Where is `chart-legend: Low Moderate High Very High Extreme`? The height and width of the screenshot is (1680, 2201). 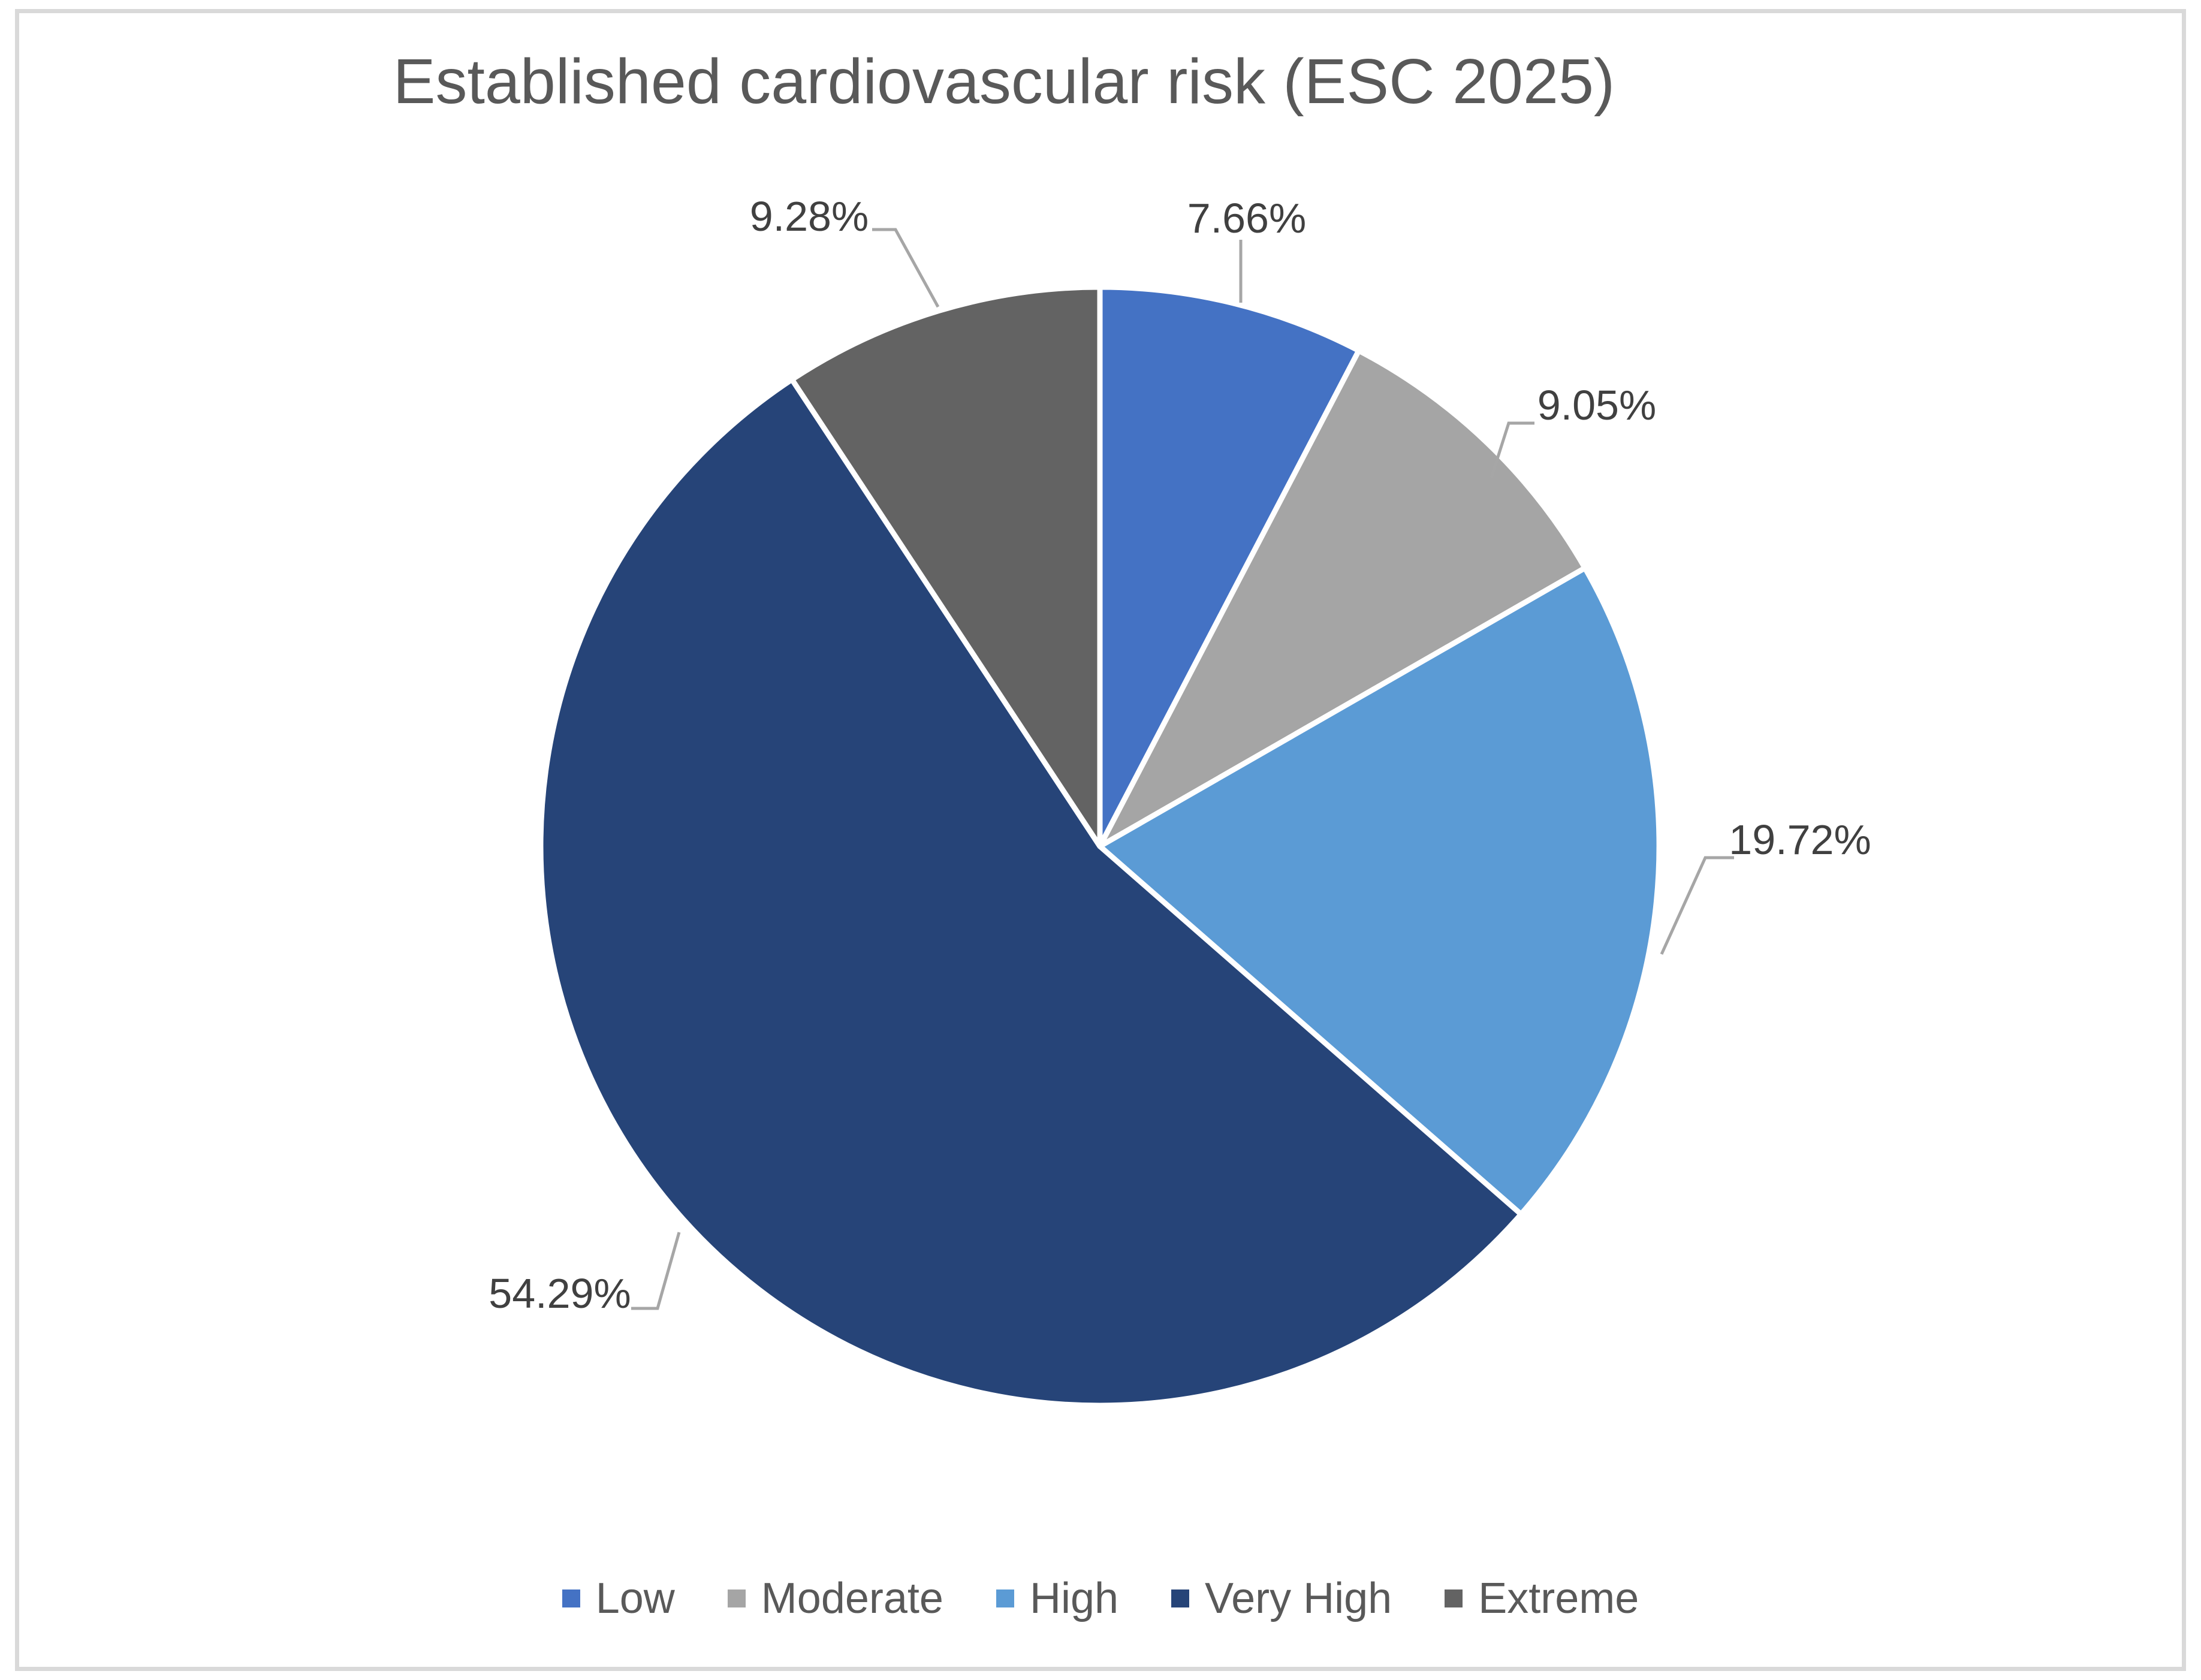
chart-legend: Low Moderate High Very High Extreme is located at coordinates (1100, 1598).